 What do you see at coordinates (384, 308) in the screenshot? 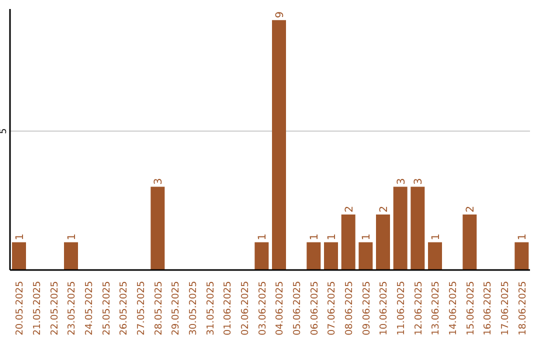
I see `x-tick-label: 10.06.2025` at bounding box center [384, 308].